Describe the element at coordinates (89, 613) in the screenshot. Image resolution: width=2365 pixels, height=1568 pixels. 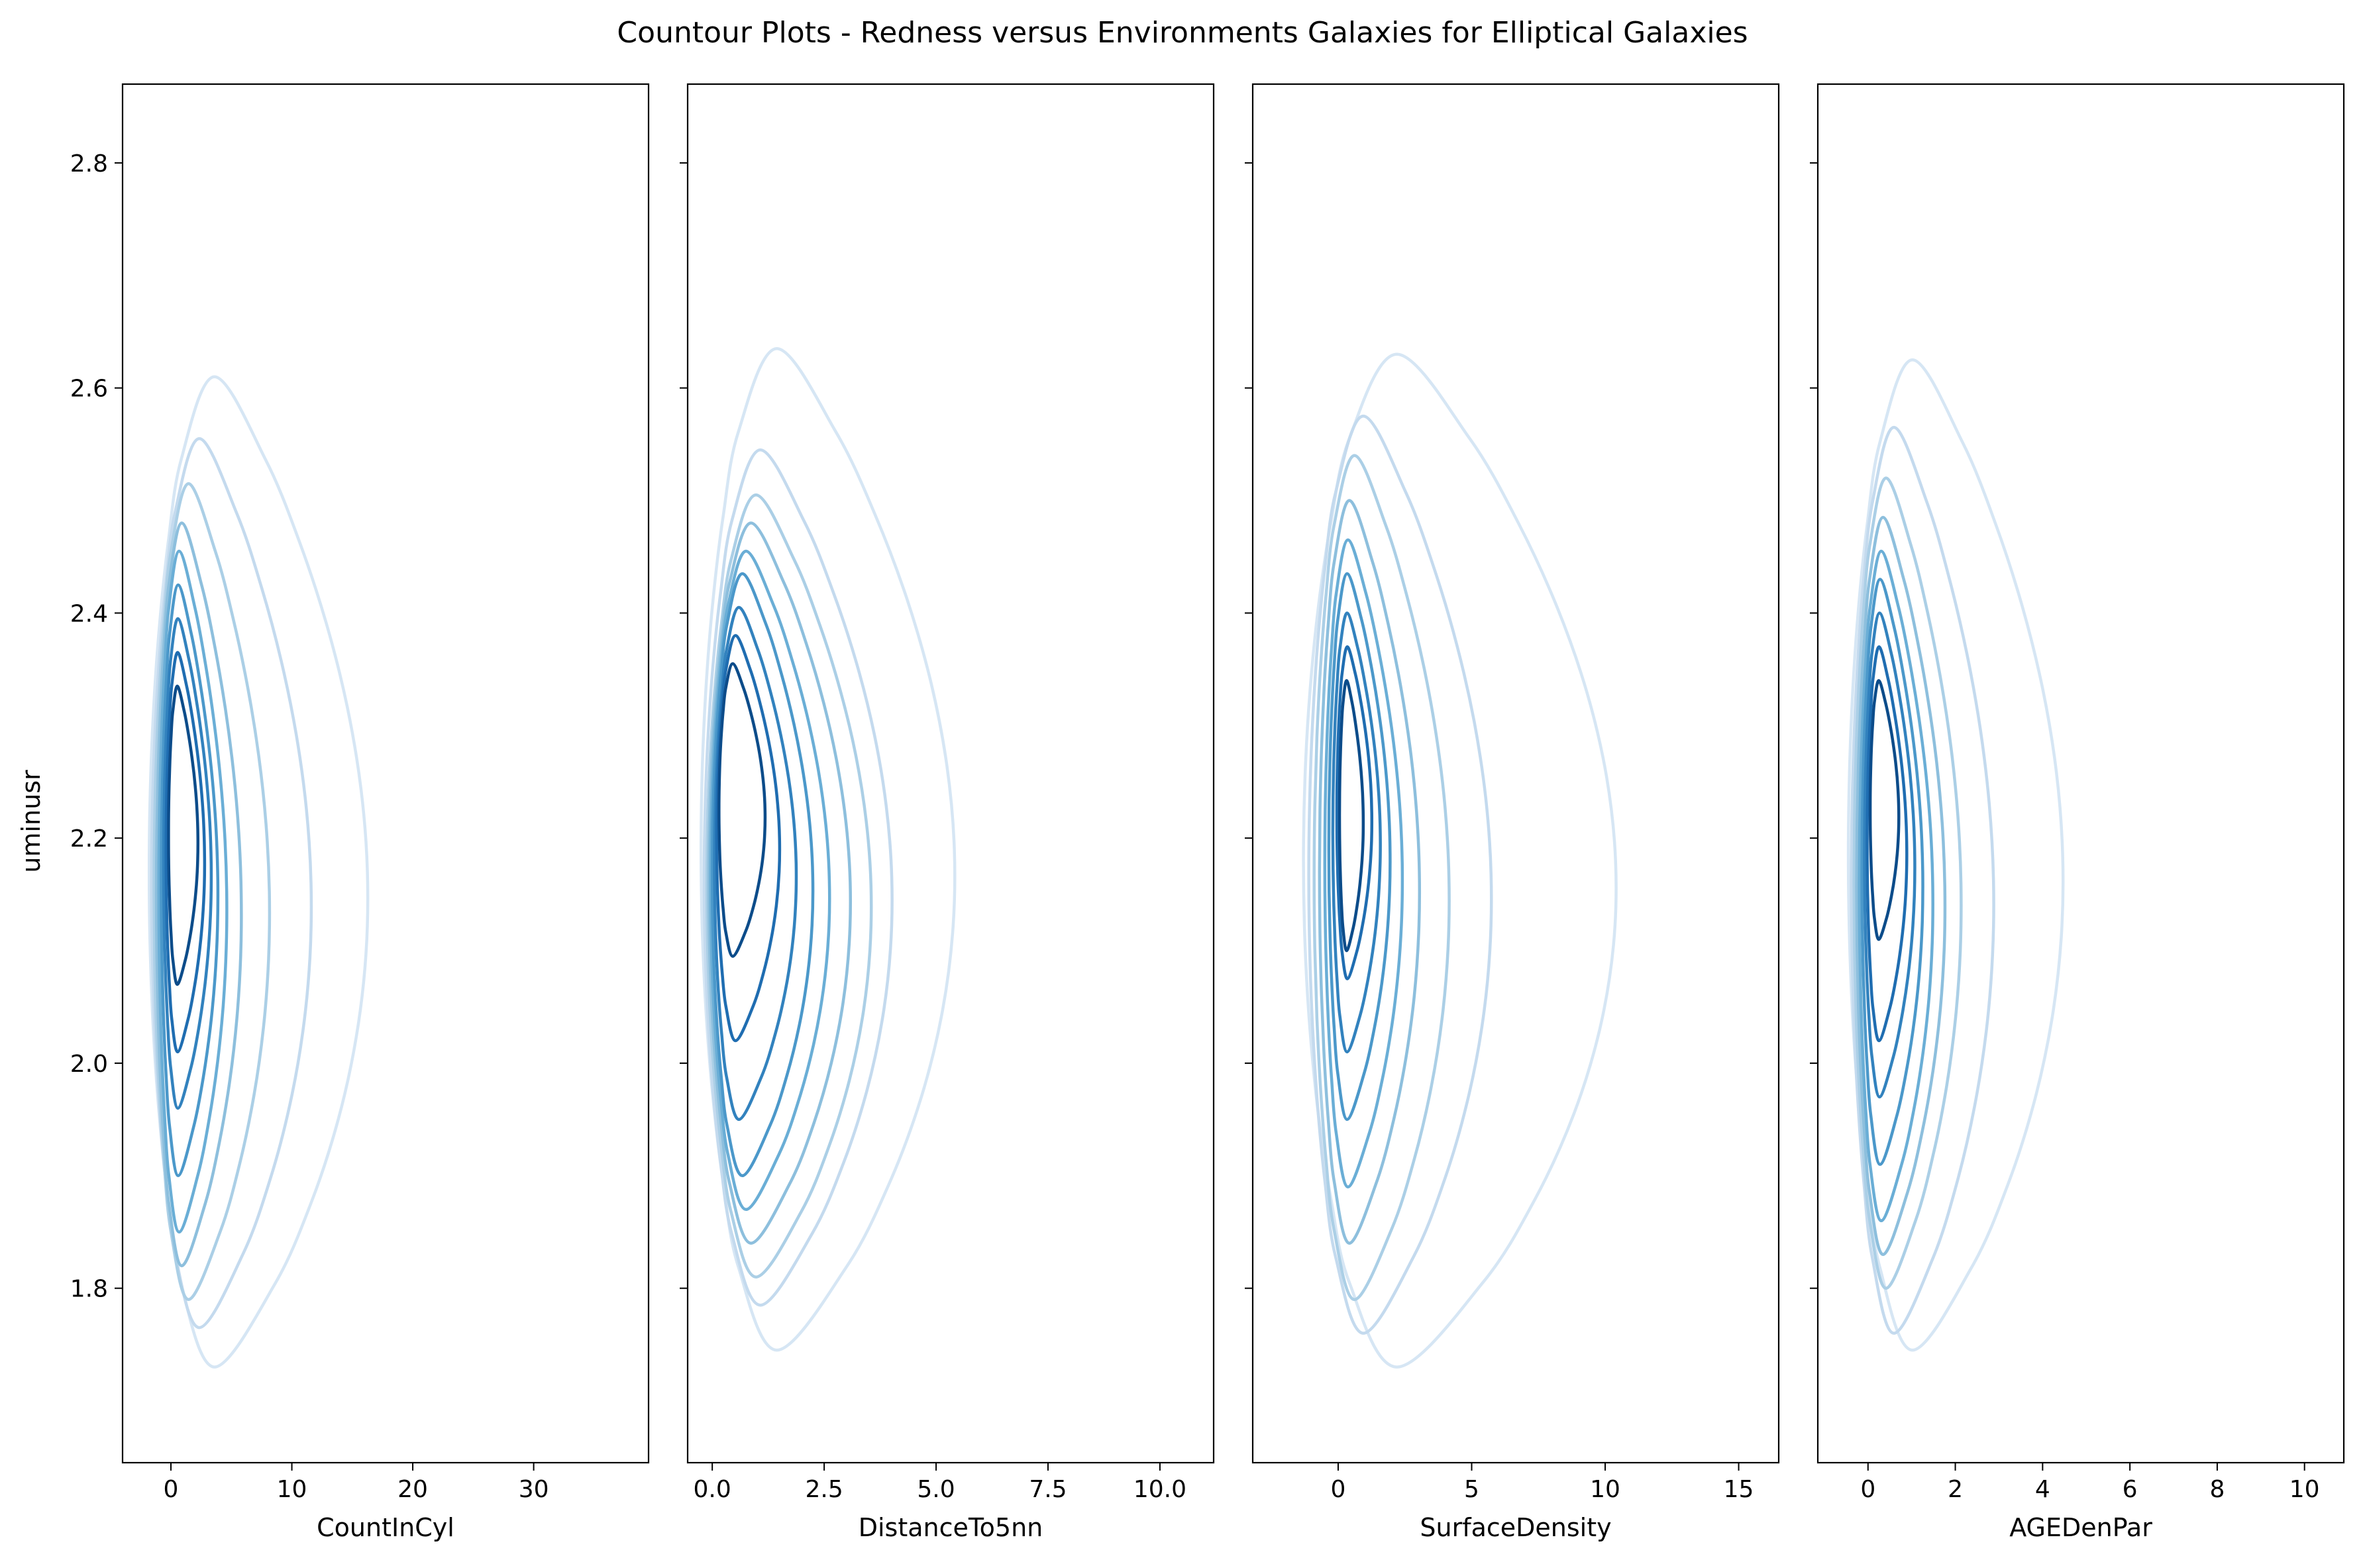
I see `y-tick-label: 2.4` at that location.